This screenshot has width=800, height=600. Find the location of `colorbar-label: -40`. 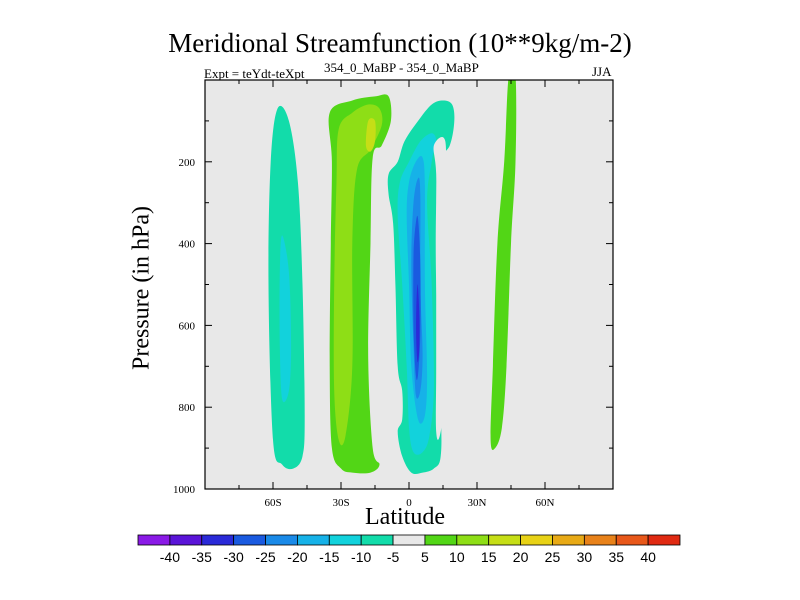

colorbar-label: -40 is located at coordinates (170, 557).